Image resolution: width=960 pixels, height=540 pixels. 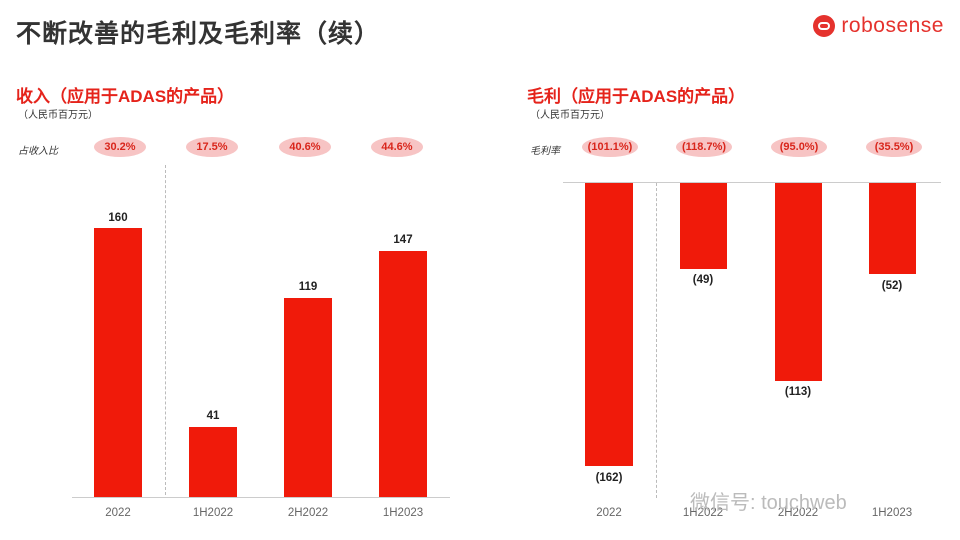 I want to click on gross-margin-pill: (95.0%), so click(x=799, y=147).